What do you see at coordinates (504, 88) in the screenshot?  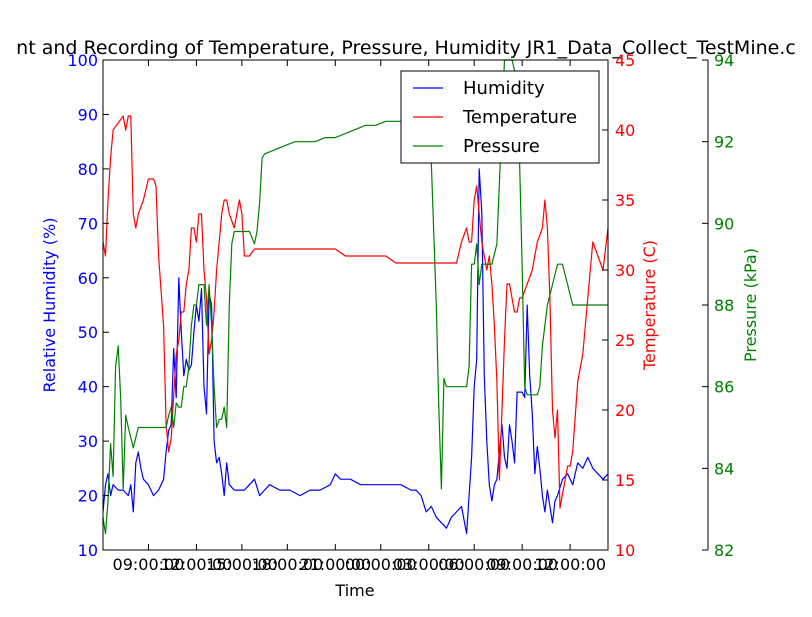 I see `legend-label-humidity: Humidity` at bounding box center [504, 88].